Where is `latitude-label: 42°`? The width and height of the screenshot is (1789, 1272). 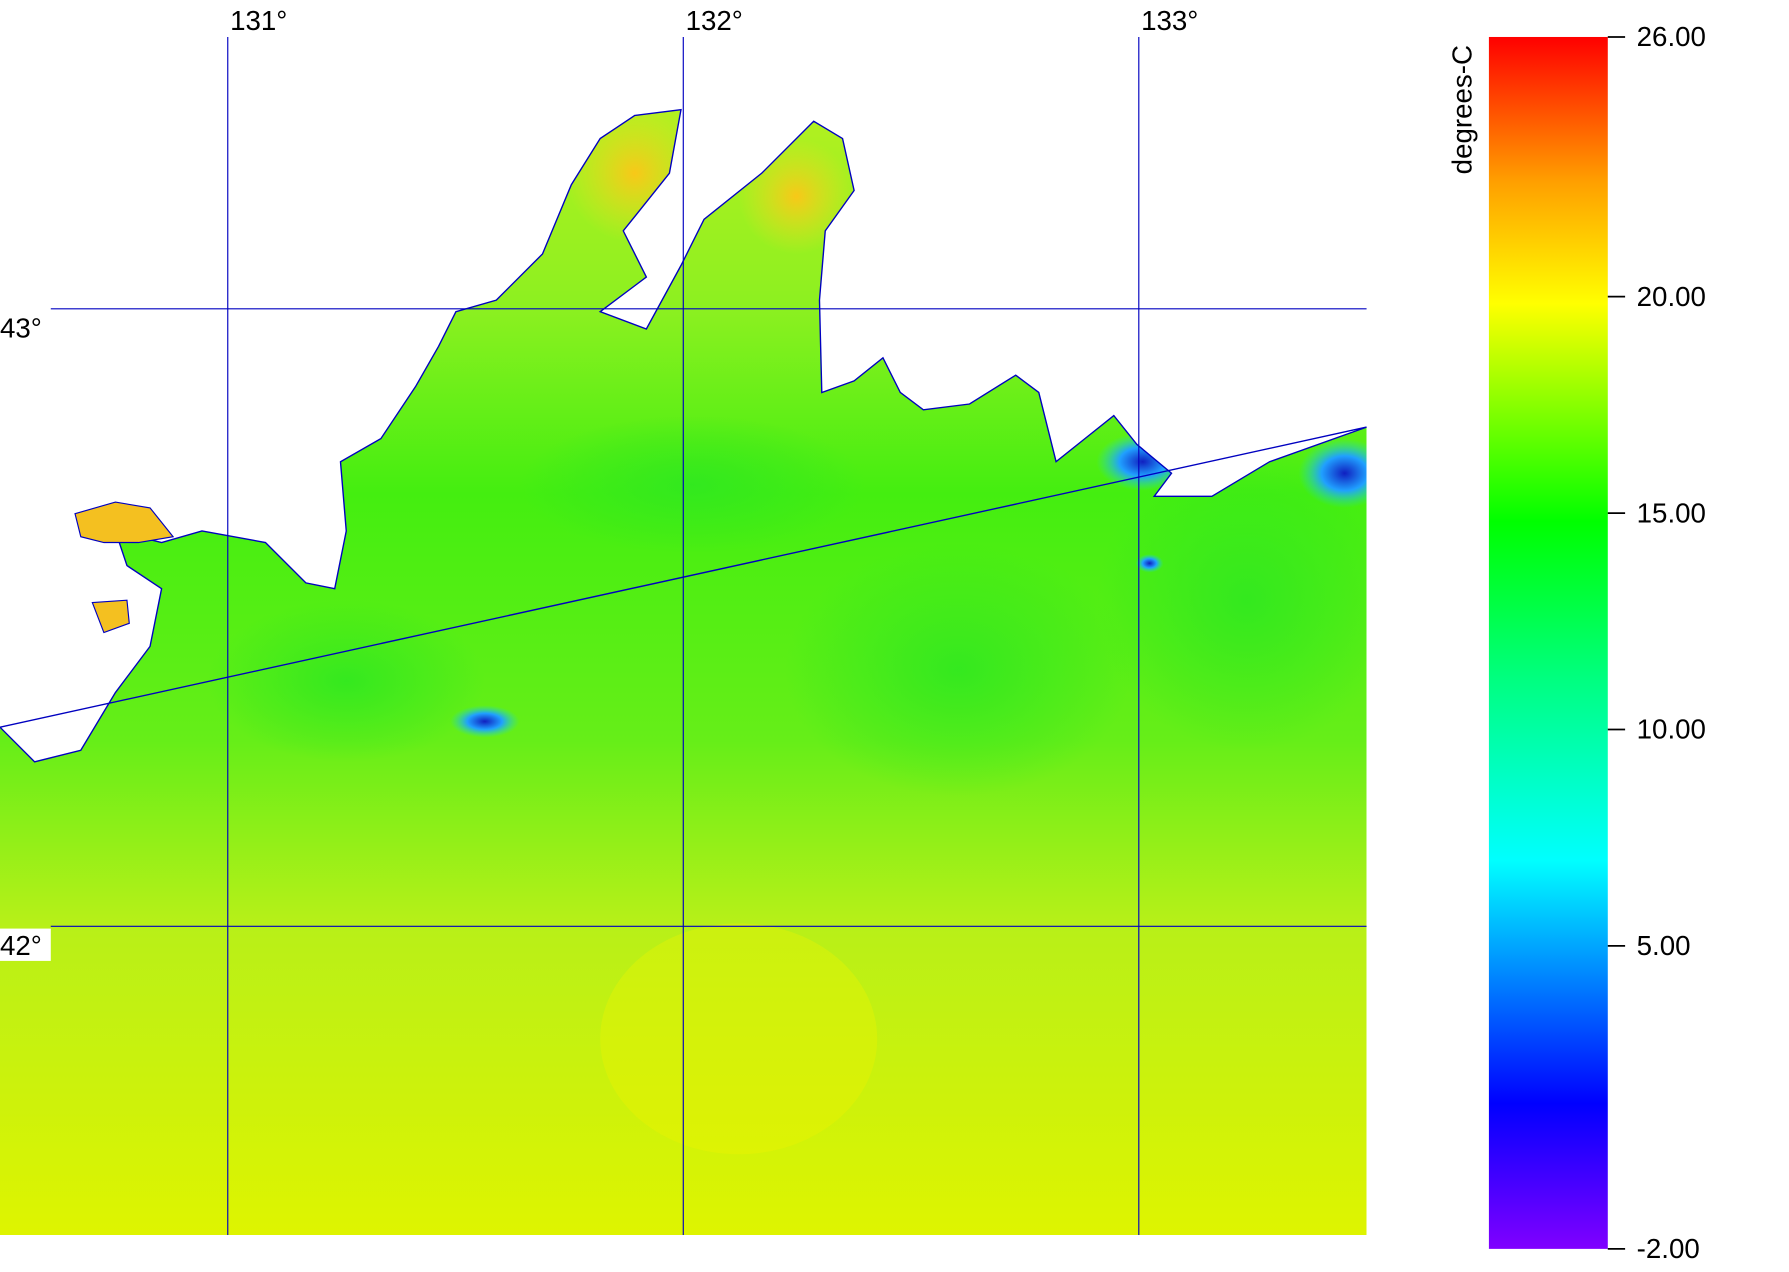
latitude-label: 42° is located at coordinates (21, 945).